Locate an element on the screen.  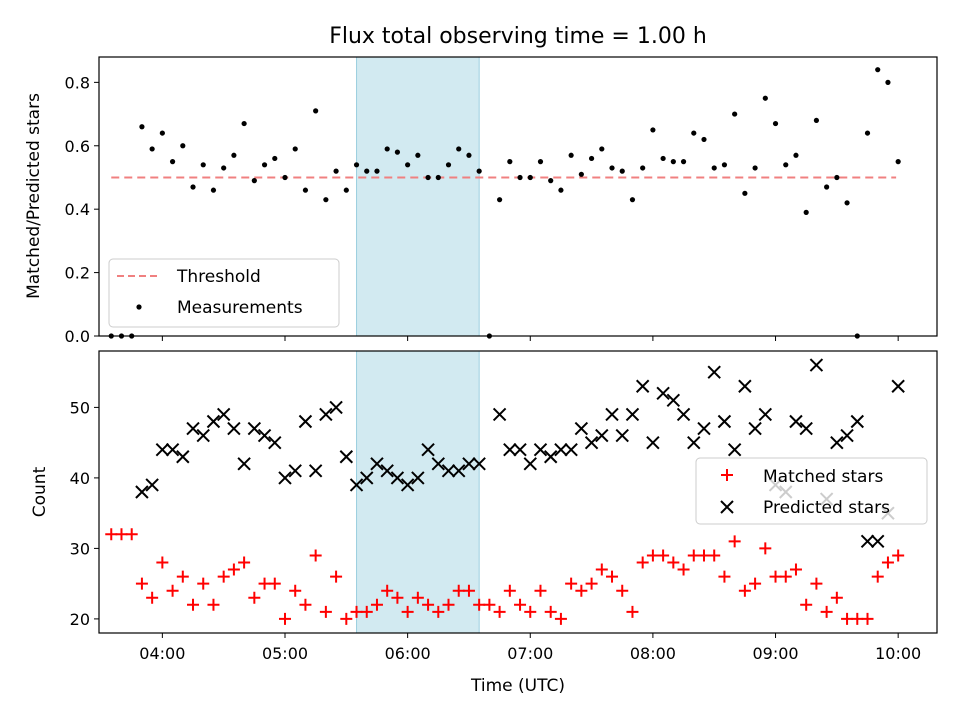
bottom-y-axis-label: Count is located at coordinates (40, 491).